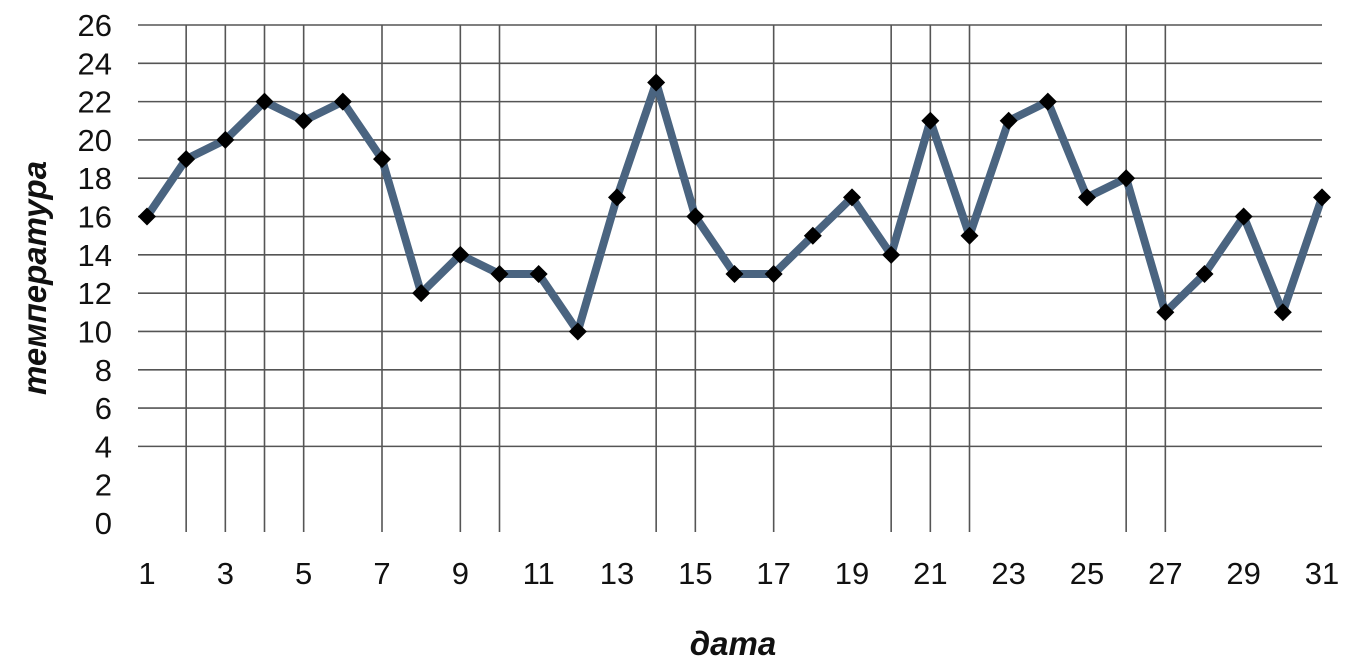 This screenshot has height=664, width=1345. I want to click on y-tick-label: 26, so click(95, 25).